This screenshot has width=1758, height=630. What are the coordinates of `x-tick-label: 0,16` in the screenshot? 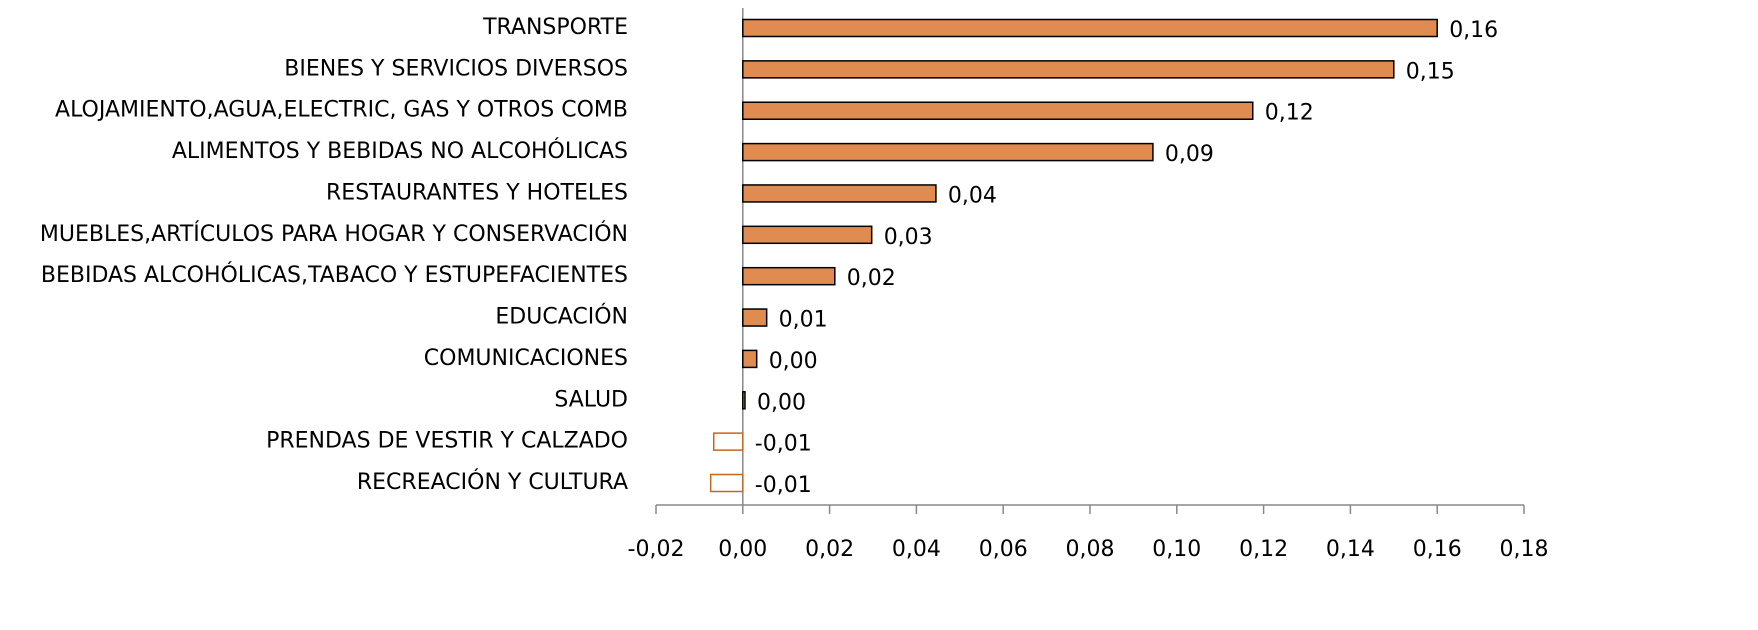 It's located at (1437, 549).